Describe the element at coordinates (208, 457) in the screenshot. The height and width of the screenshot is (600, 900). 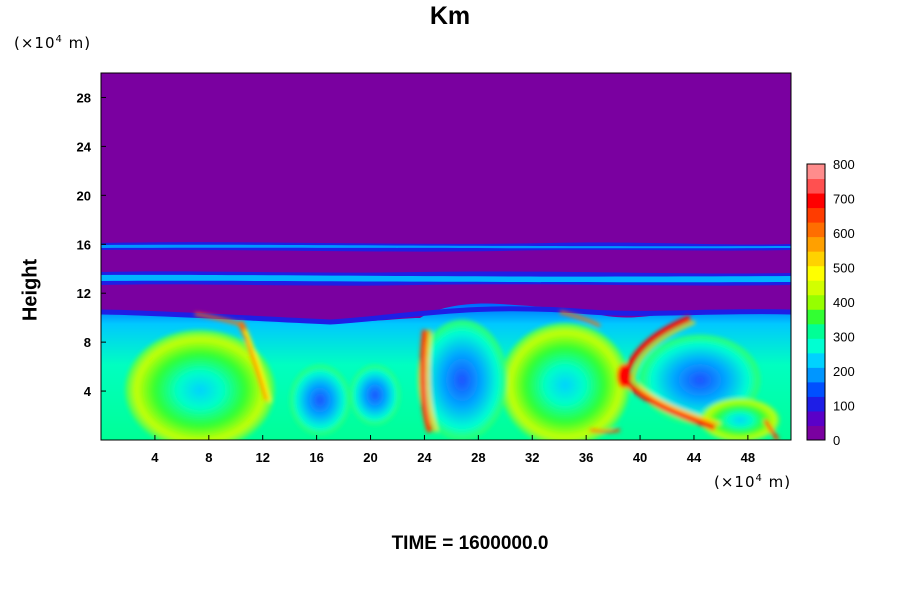
I see `x-tick-label: 8` at that location.